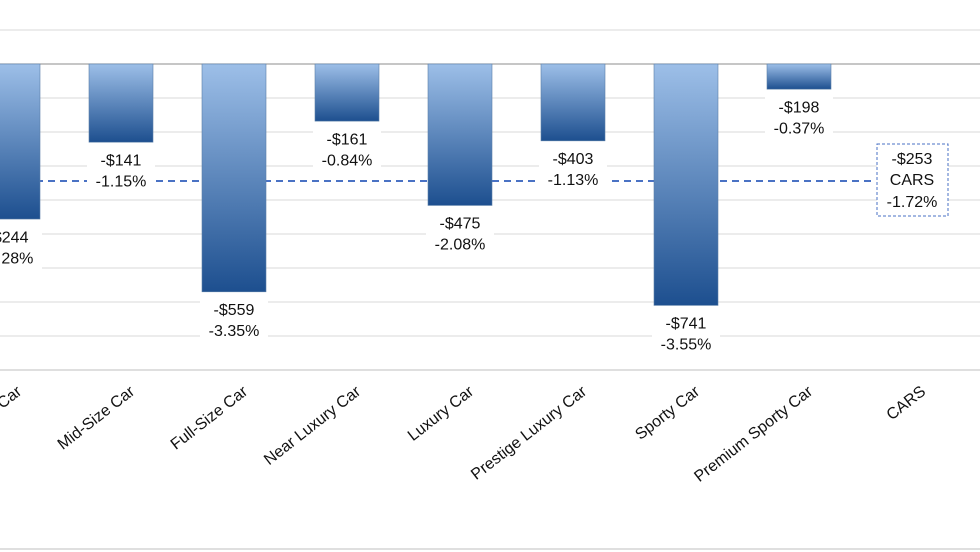 The width and height of the screenshot is (980, 552). Describe the element at coordinates (347, 160) in the screenshot. I see `value-label: -0.84%` at that location.